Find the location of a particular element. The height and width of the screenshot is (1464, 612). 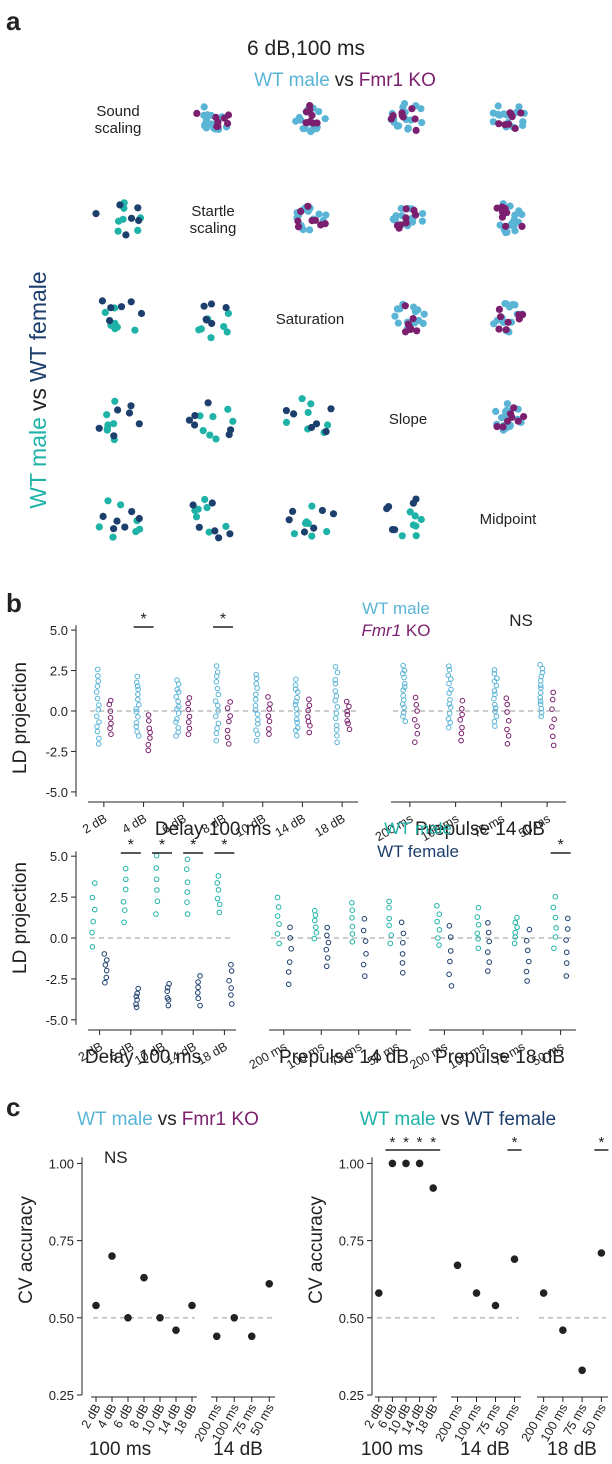

legend-b2-wt-male: WT male is located at coordinates (418, 828).